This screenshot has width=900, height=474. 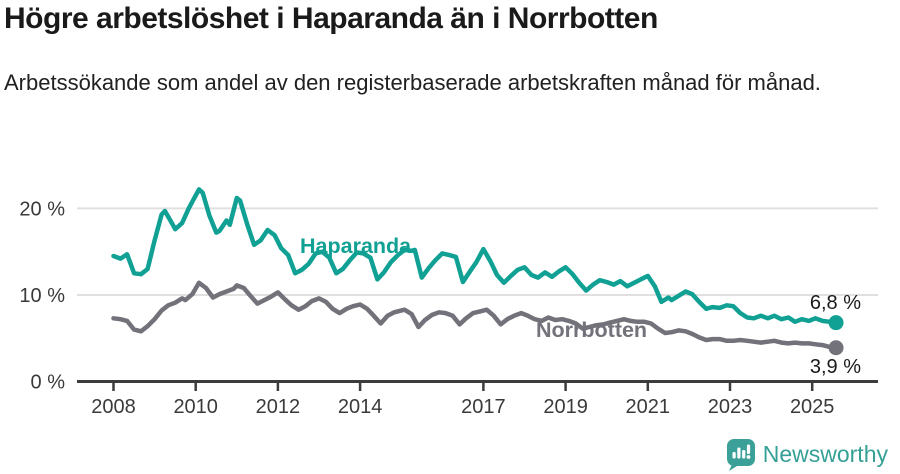 What do you see at coordinates (113, 407) in the screenshot?
I see `x-tick-label: 2008` at bounding box center [113, 407].